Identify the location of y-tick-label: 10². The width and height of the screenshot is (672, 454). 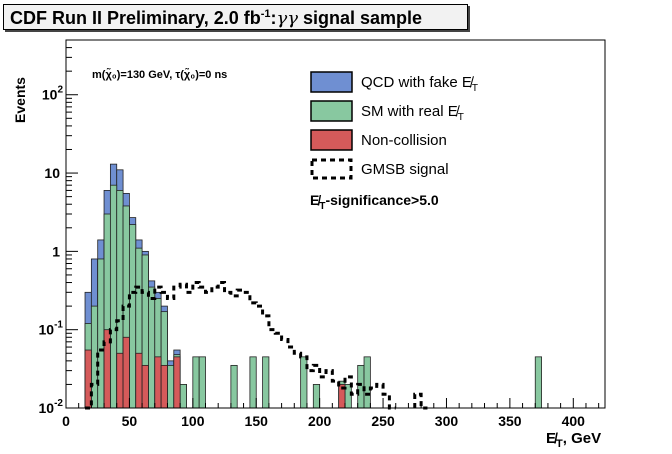
(53, 94).